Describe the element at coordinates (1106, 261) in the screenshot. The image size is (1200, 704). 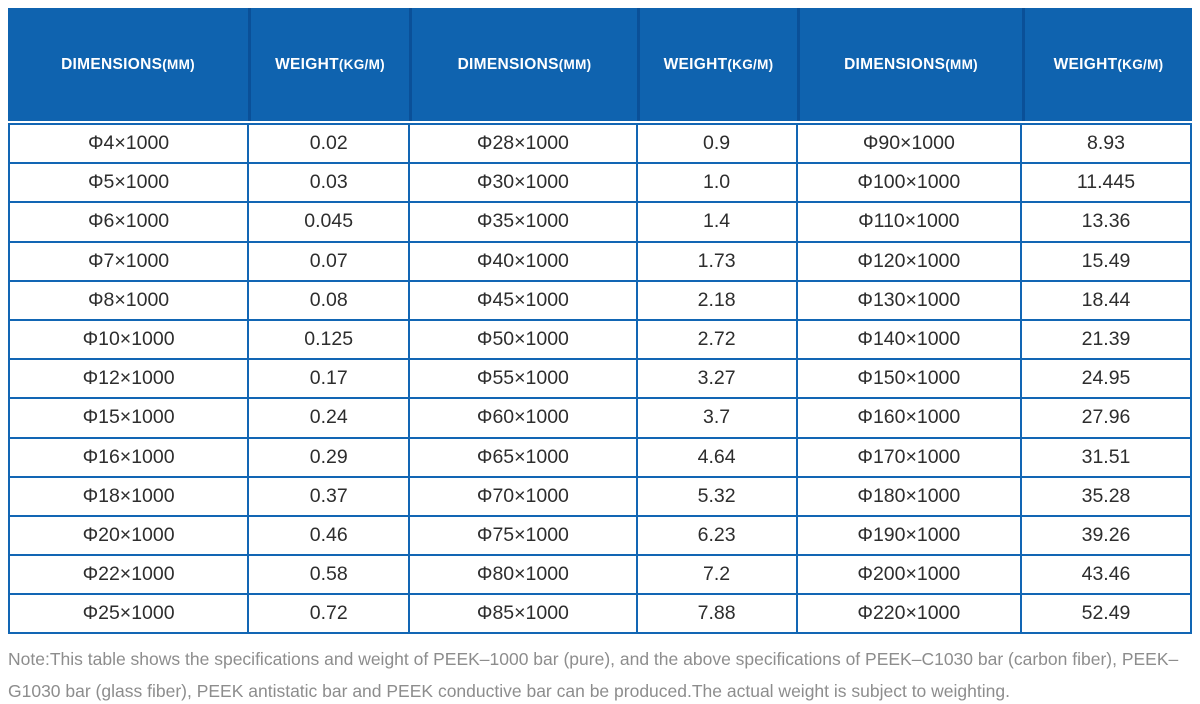
I see `weight-cell: 15.49` at that location.